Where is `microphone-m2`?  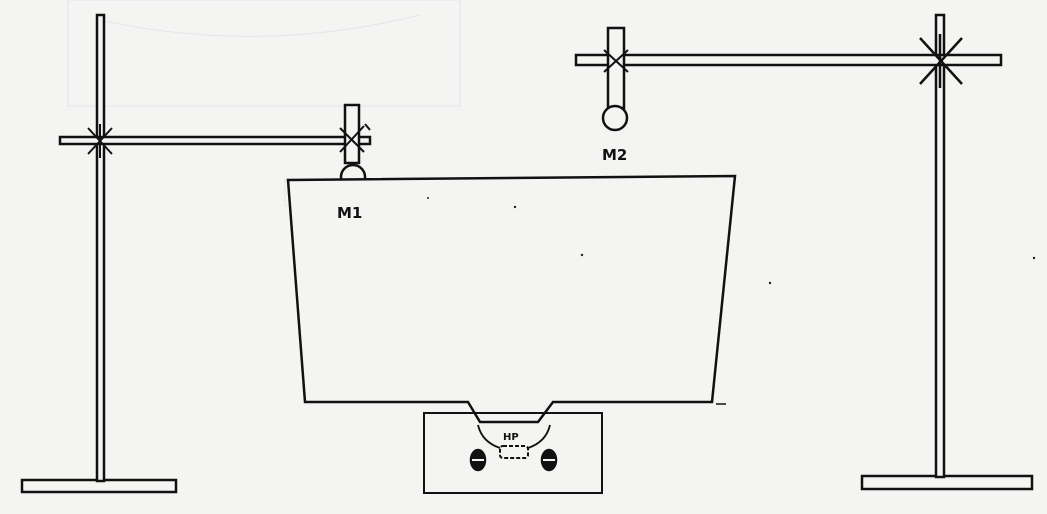 microphone-m2 is located at coordinates (615, 79).